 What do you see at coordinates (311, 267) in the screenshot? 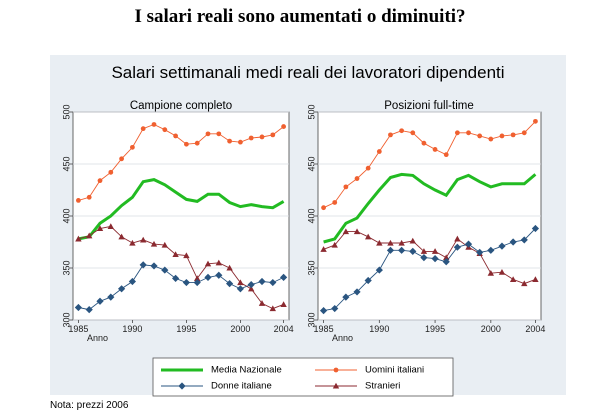
I see `y-tick-label: 350` at bounding box center [311, 267].